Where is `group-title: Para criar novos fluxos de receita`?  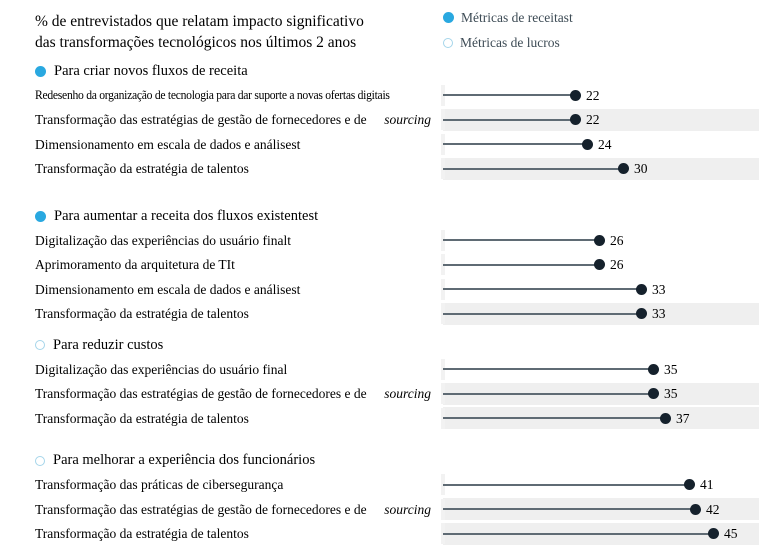 group-title: Para criar novos fluxos de receita is located at coordinates (151, 70).